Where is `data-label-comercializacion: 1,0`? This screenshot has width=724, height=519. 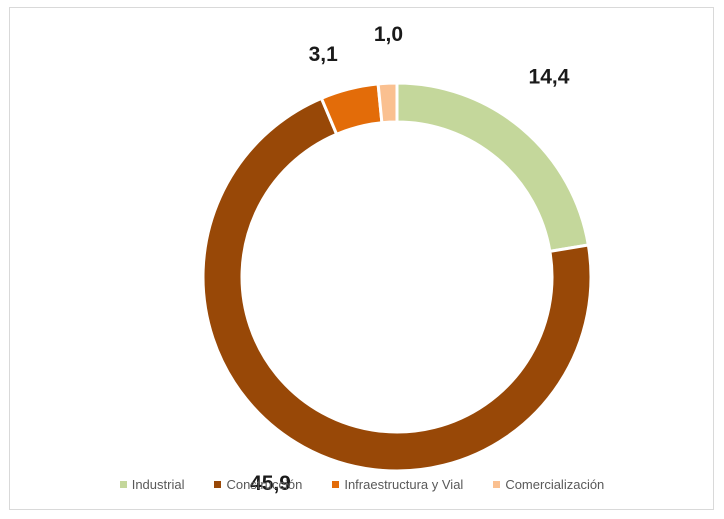
data-label-comercializacion: 1,0 is located at coordinates (388, 34).